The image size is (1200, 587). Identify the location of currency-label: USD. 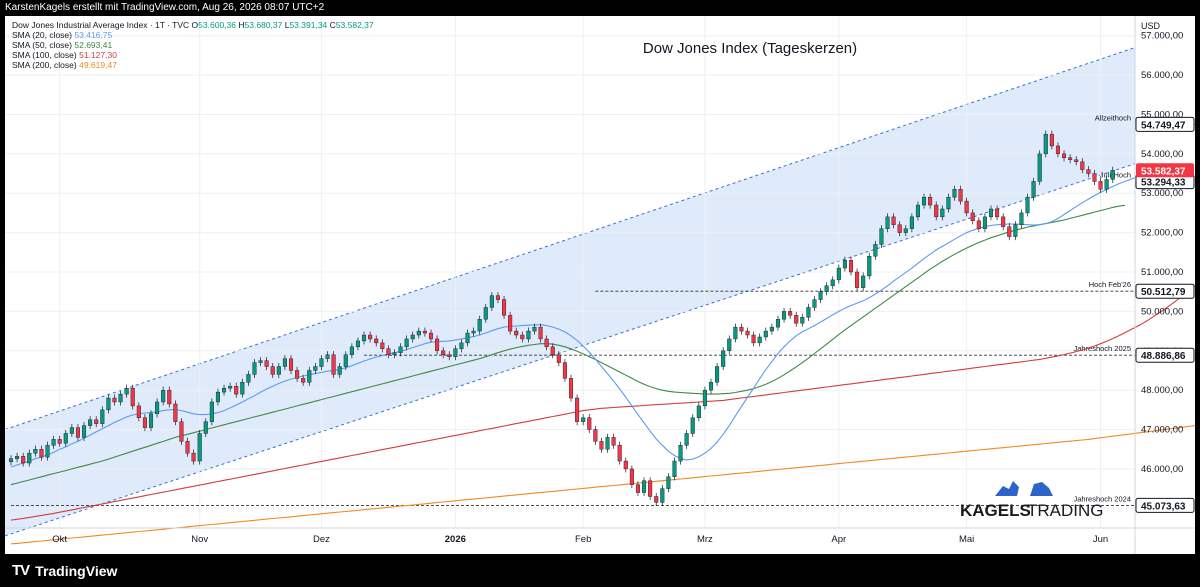
(1151, 26).